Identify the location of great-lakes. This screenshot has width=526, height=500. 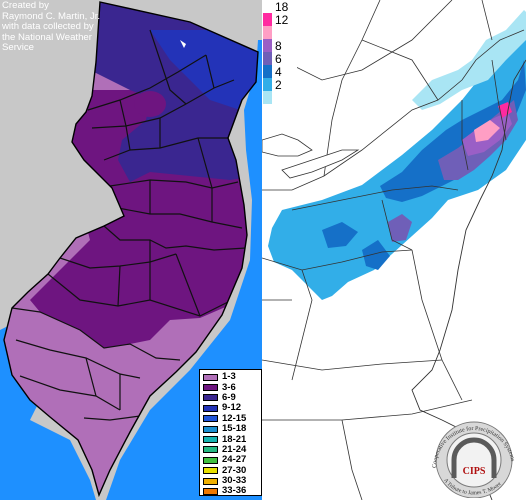
(287, 145).